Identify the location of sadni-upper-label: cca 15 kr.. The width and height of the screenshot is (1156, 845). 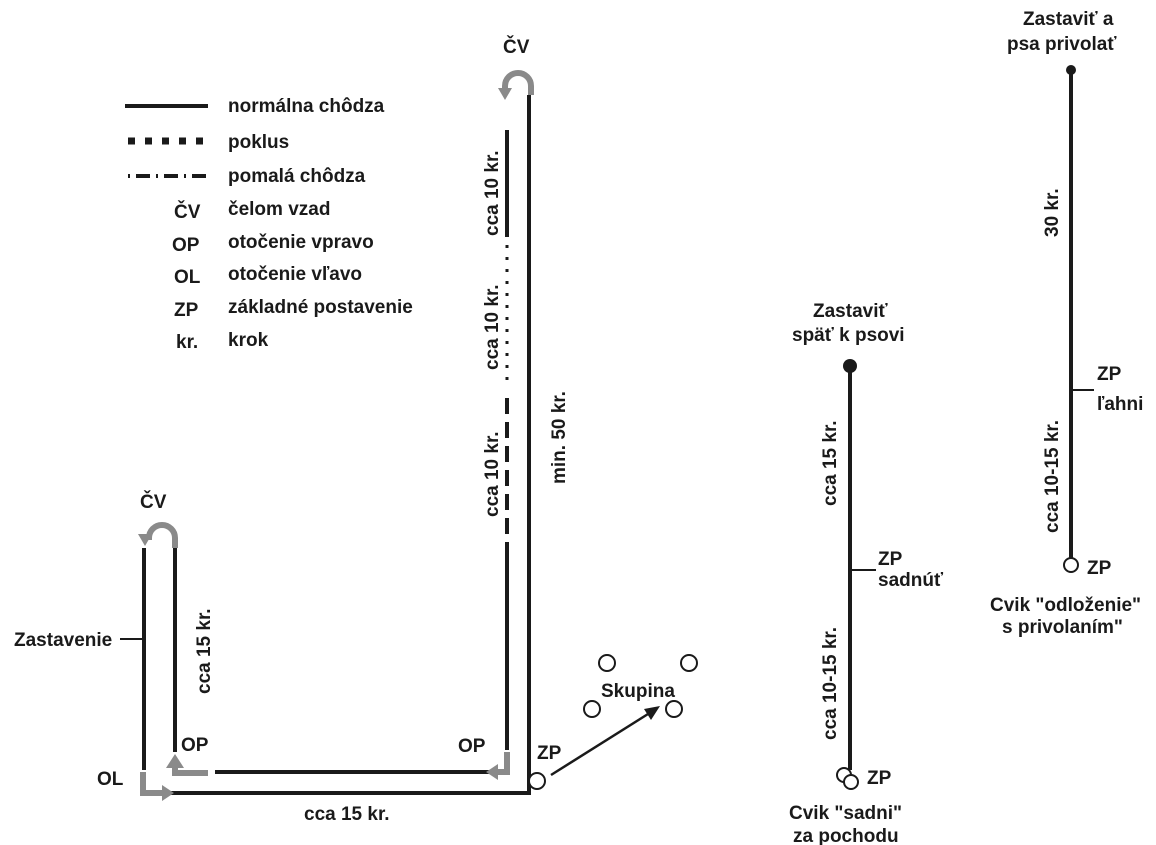
(830, 463).